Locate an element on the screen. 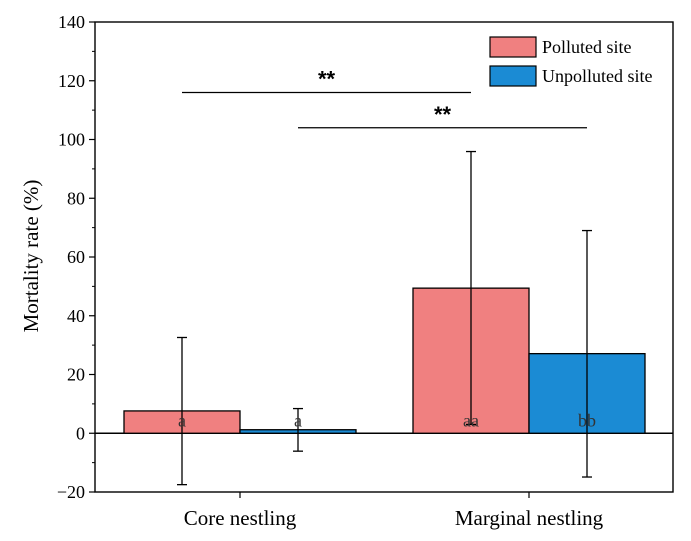 The height and width of the screenshot is (541, 691). y-tick-label: 0 is located at coordinates (80, 433).